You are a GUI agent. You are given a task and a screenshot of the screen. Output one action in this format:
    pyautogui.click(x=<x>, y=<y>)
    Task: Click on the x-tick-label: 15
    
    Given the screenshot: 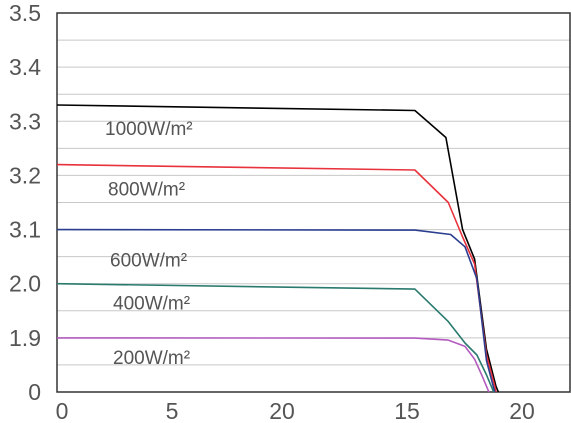 What is the action you would take?
    pyautogui.click(x=407, y=410)
    